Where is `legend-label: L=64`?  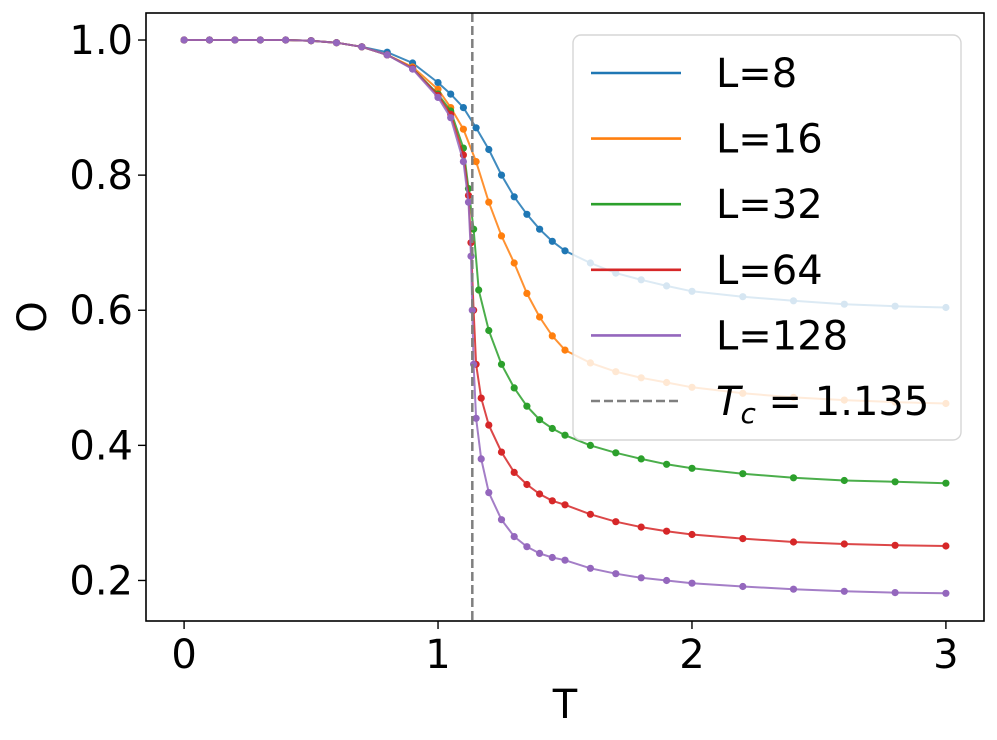 legend-label: L=64 is located at coordinates (769, 271).